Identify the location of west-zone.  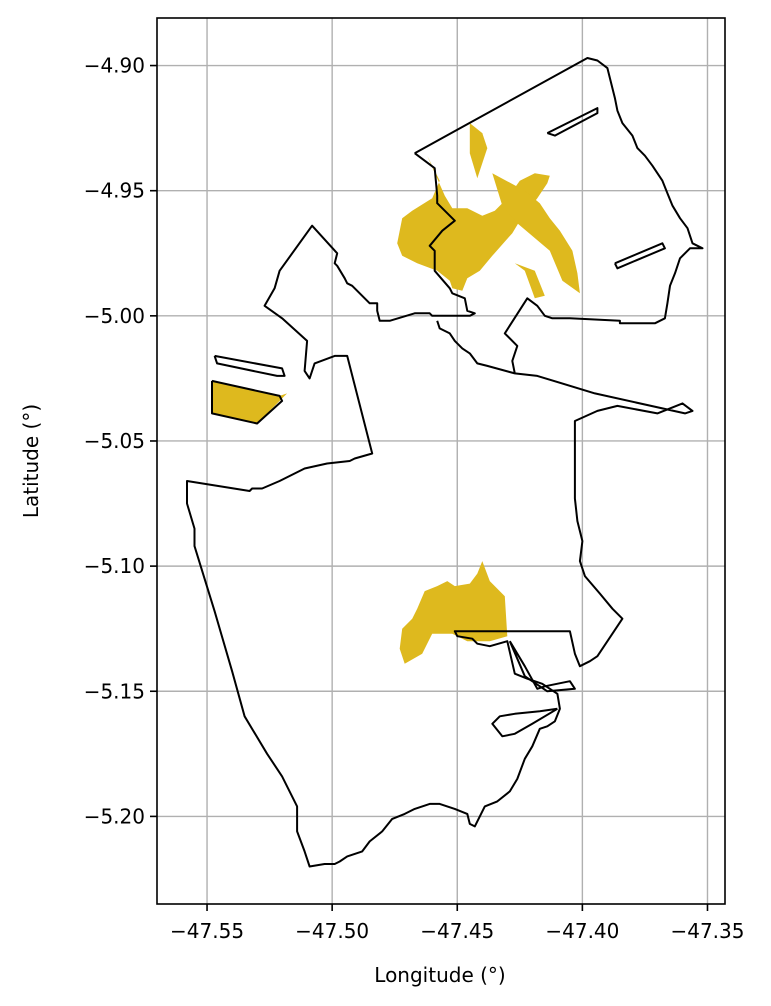
(250, 402).